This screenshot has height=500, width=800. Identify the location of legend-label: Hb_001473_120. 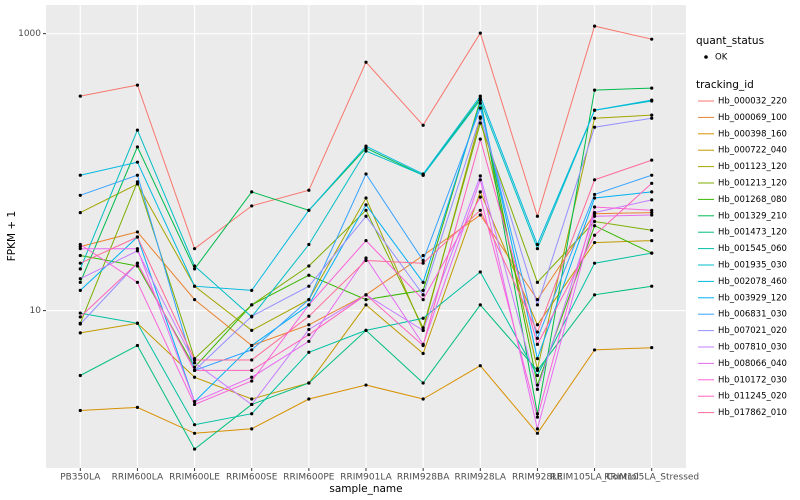
(752, 233).